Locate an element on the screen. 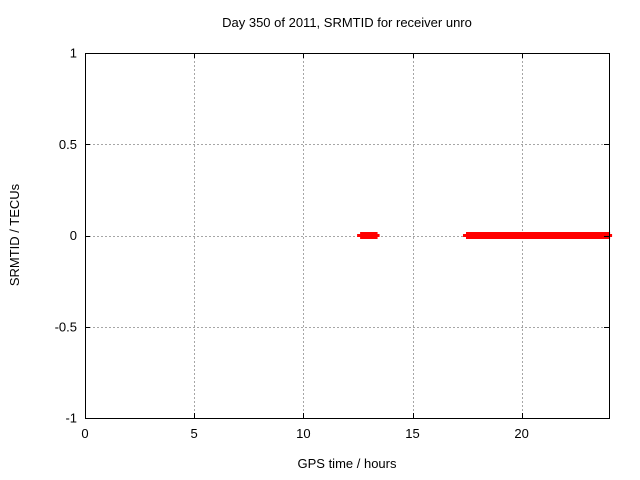 The width and height of the screenshot is (640, 480). y-tick-label: 1 is located at coordinates (73, 53).